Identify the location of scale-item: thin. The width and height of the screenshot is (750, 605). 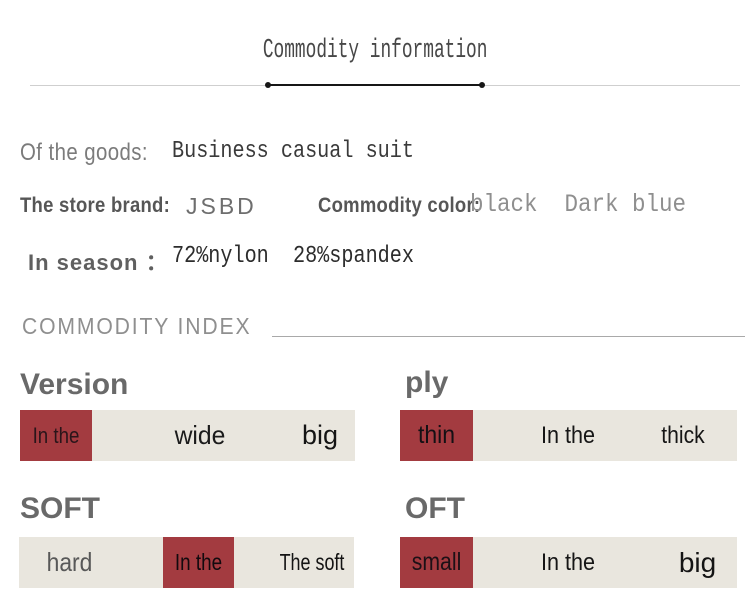
(436, 435).